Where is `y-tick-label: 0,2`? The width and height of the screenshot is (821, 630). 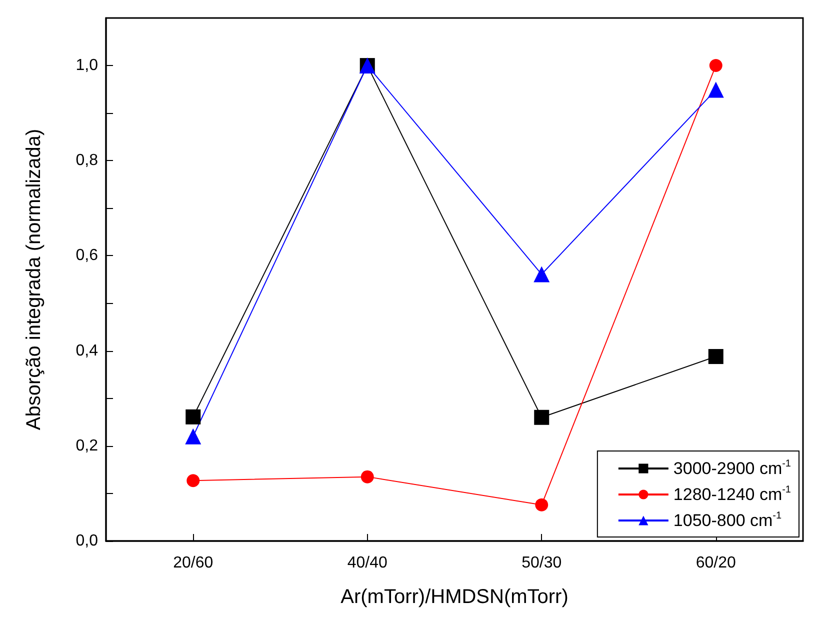
y-tick-label: 0,2 is located at coordinates (87, 445).